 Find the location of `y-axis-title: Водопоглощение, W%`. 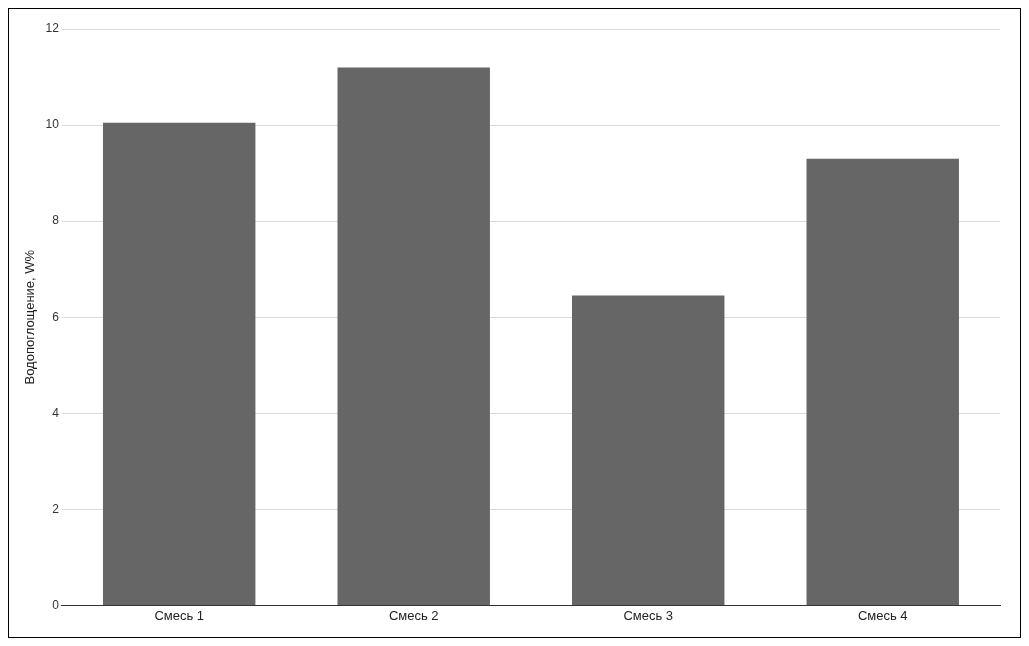

y-axis-title: Водопоглощение, W% is located at coordinates (30, 317).